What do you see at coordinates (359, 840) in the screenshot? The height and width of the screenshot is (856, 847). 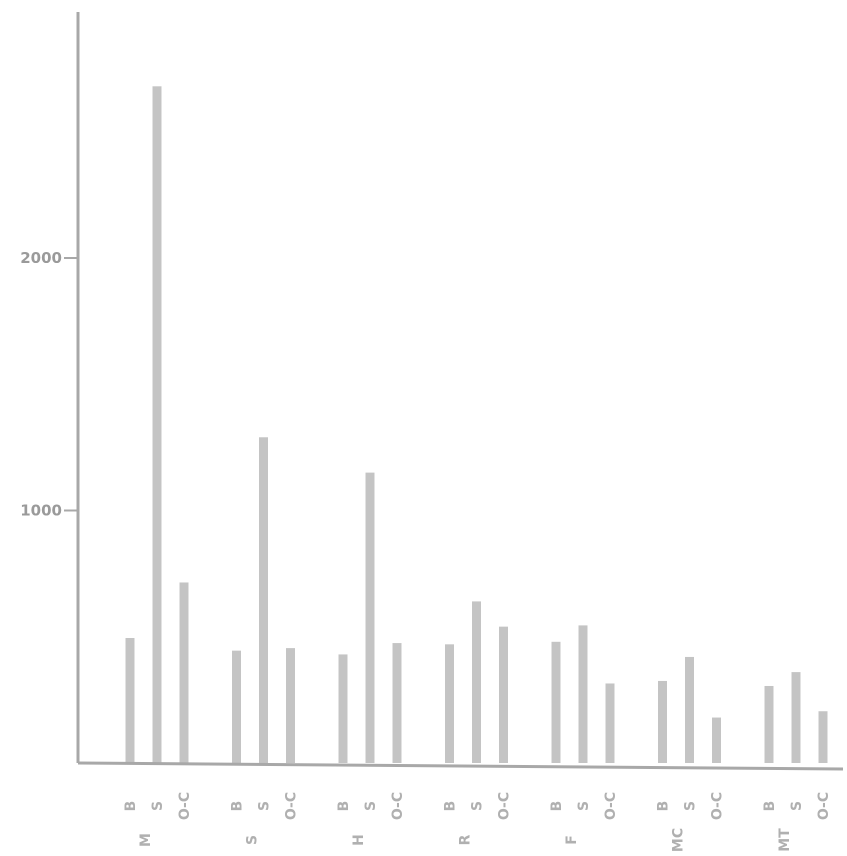 I see `x-group-label: H` at bounding box center [359, 840].